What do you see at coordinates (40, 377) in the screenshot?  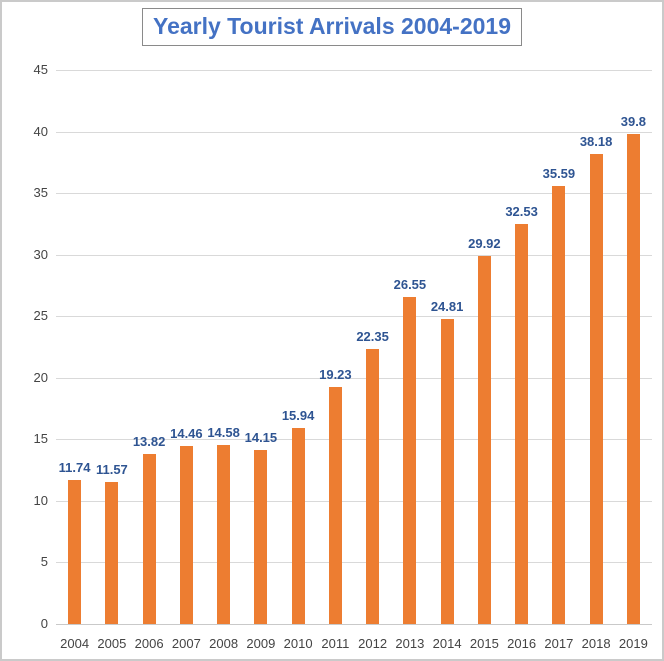 I see `y-axis-label-20: 20` at bounding box center [40, 377].